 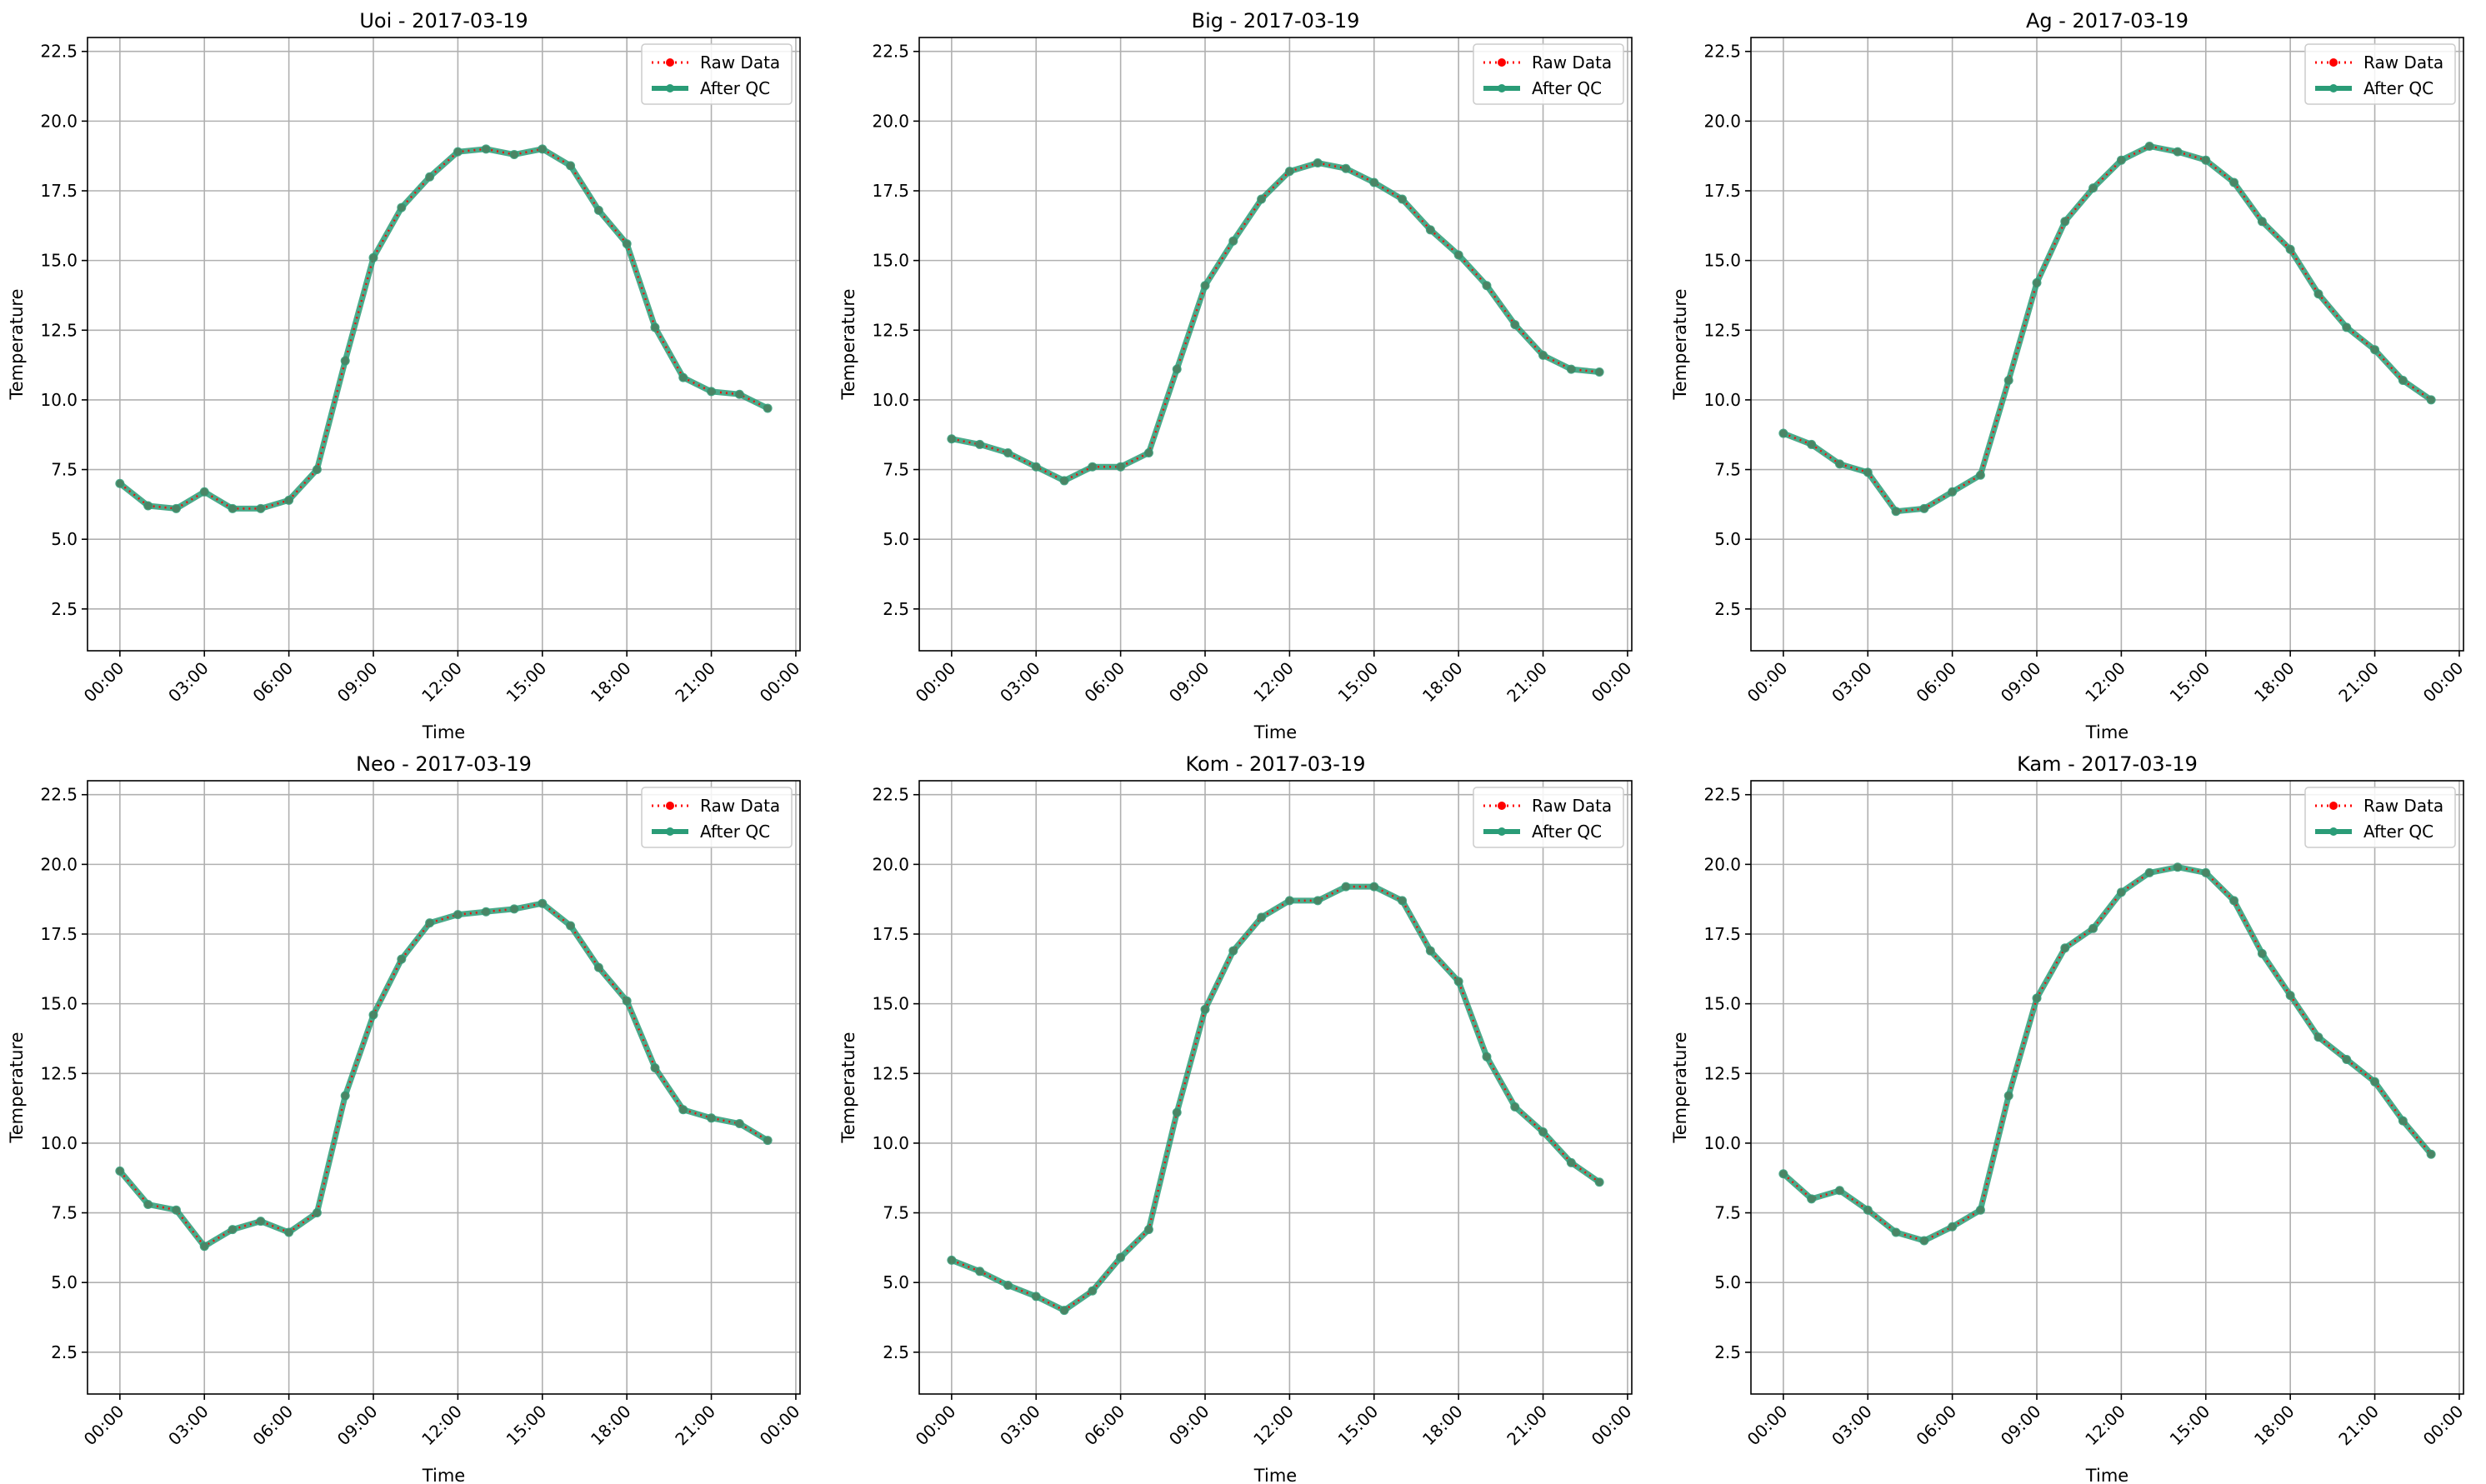 I want to click on y-tick-label: 22.5, so click(x=1722, y=52).